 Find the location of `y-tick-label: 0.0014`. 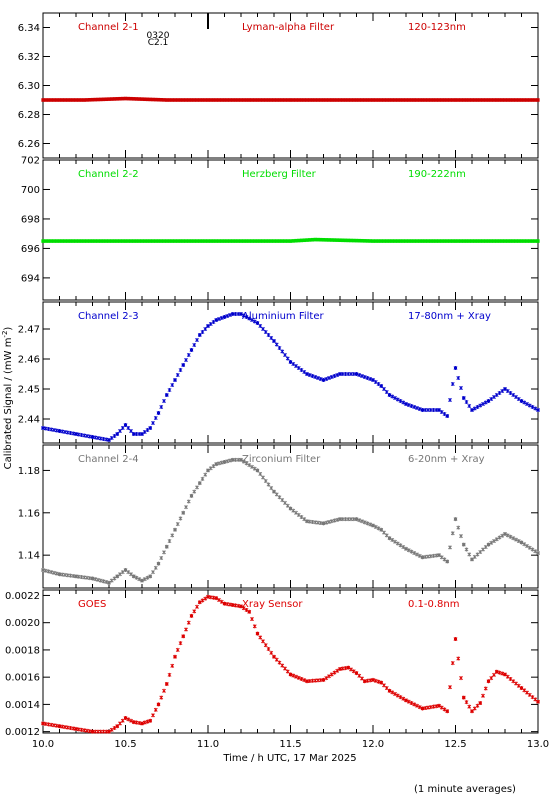

y-tick-label: 0.0014 is located at coordinates (22, 705).